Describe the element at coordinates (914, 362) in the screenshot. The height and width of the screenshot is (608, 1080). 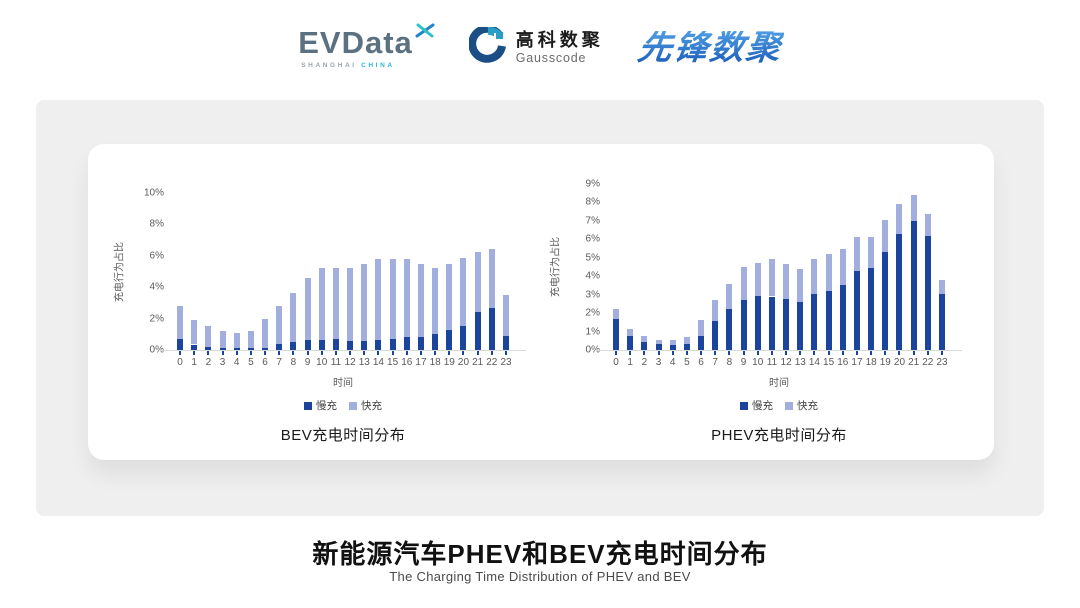
I see `x-tick-label: 21` at that location.